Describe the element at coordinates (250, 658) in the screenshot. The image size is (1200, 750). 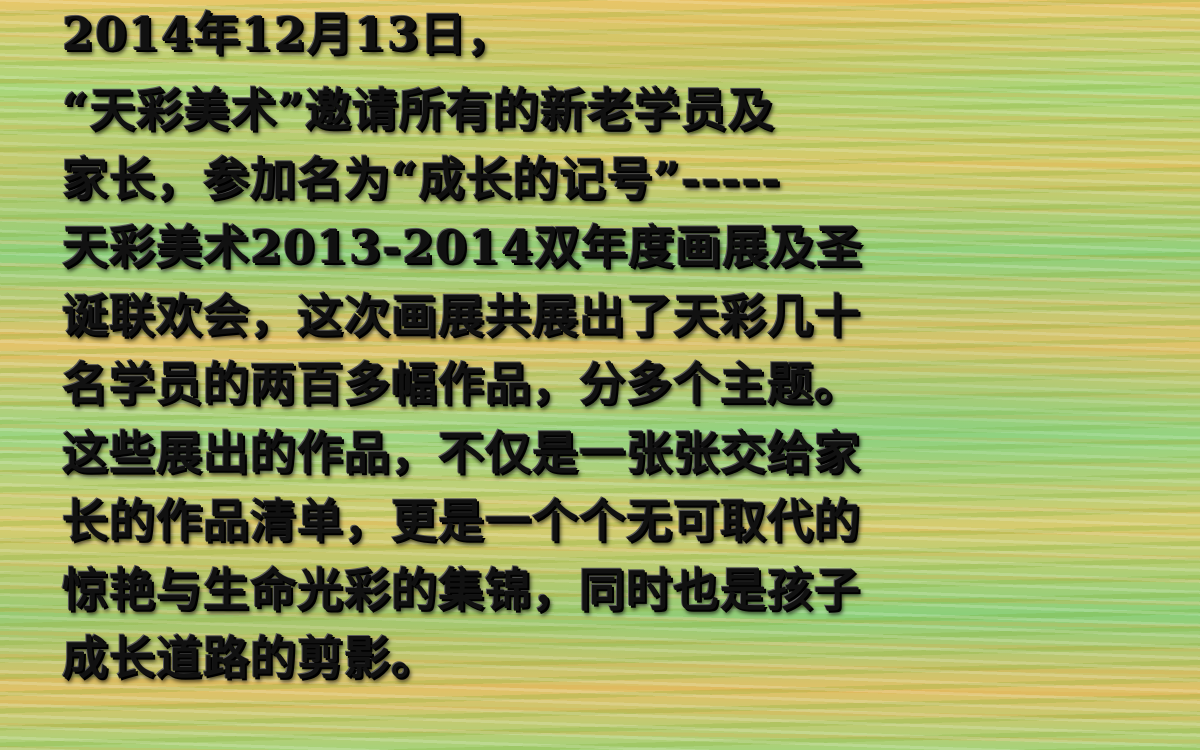
I see `paragraph-line-9: 成长道路的剪影。` at that location.